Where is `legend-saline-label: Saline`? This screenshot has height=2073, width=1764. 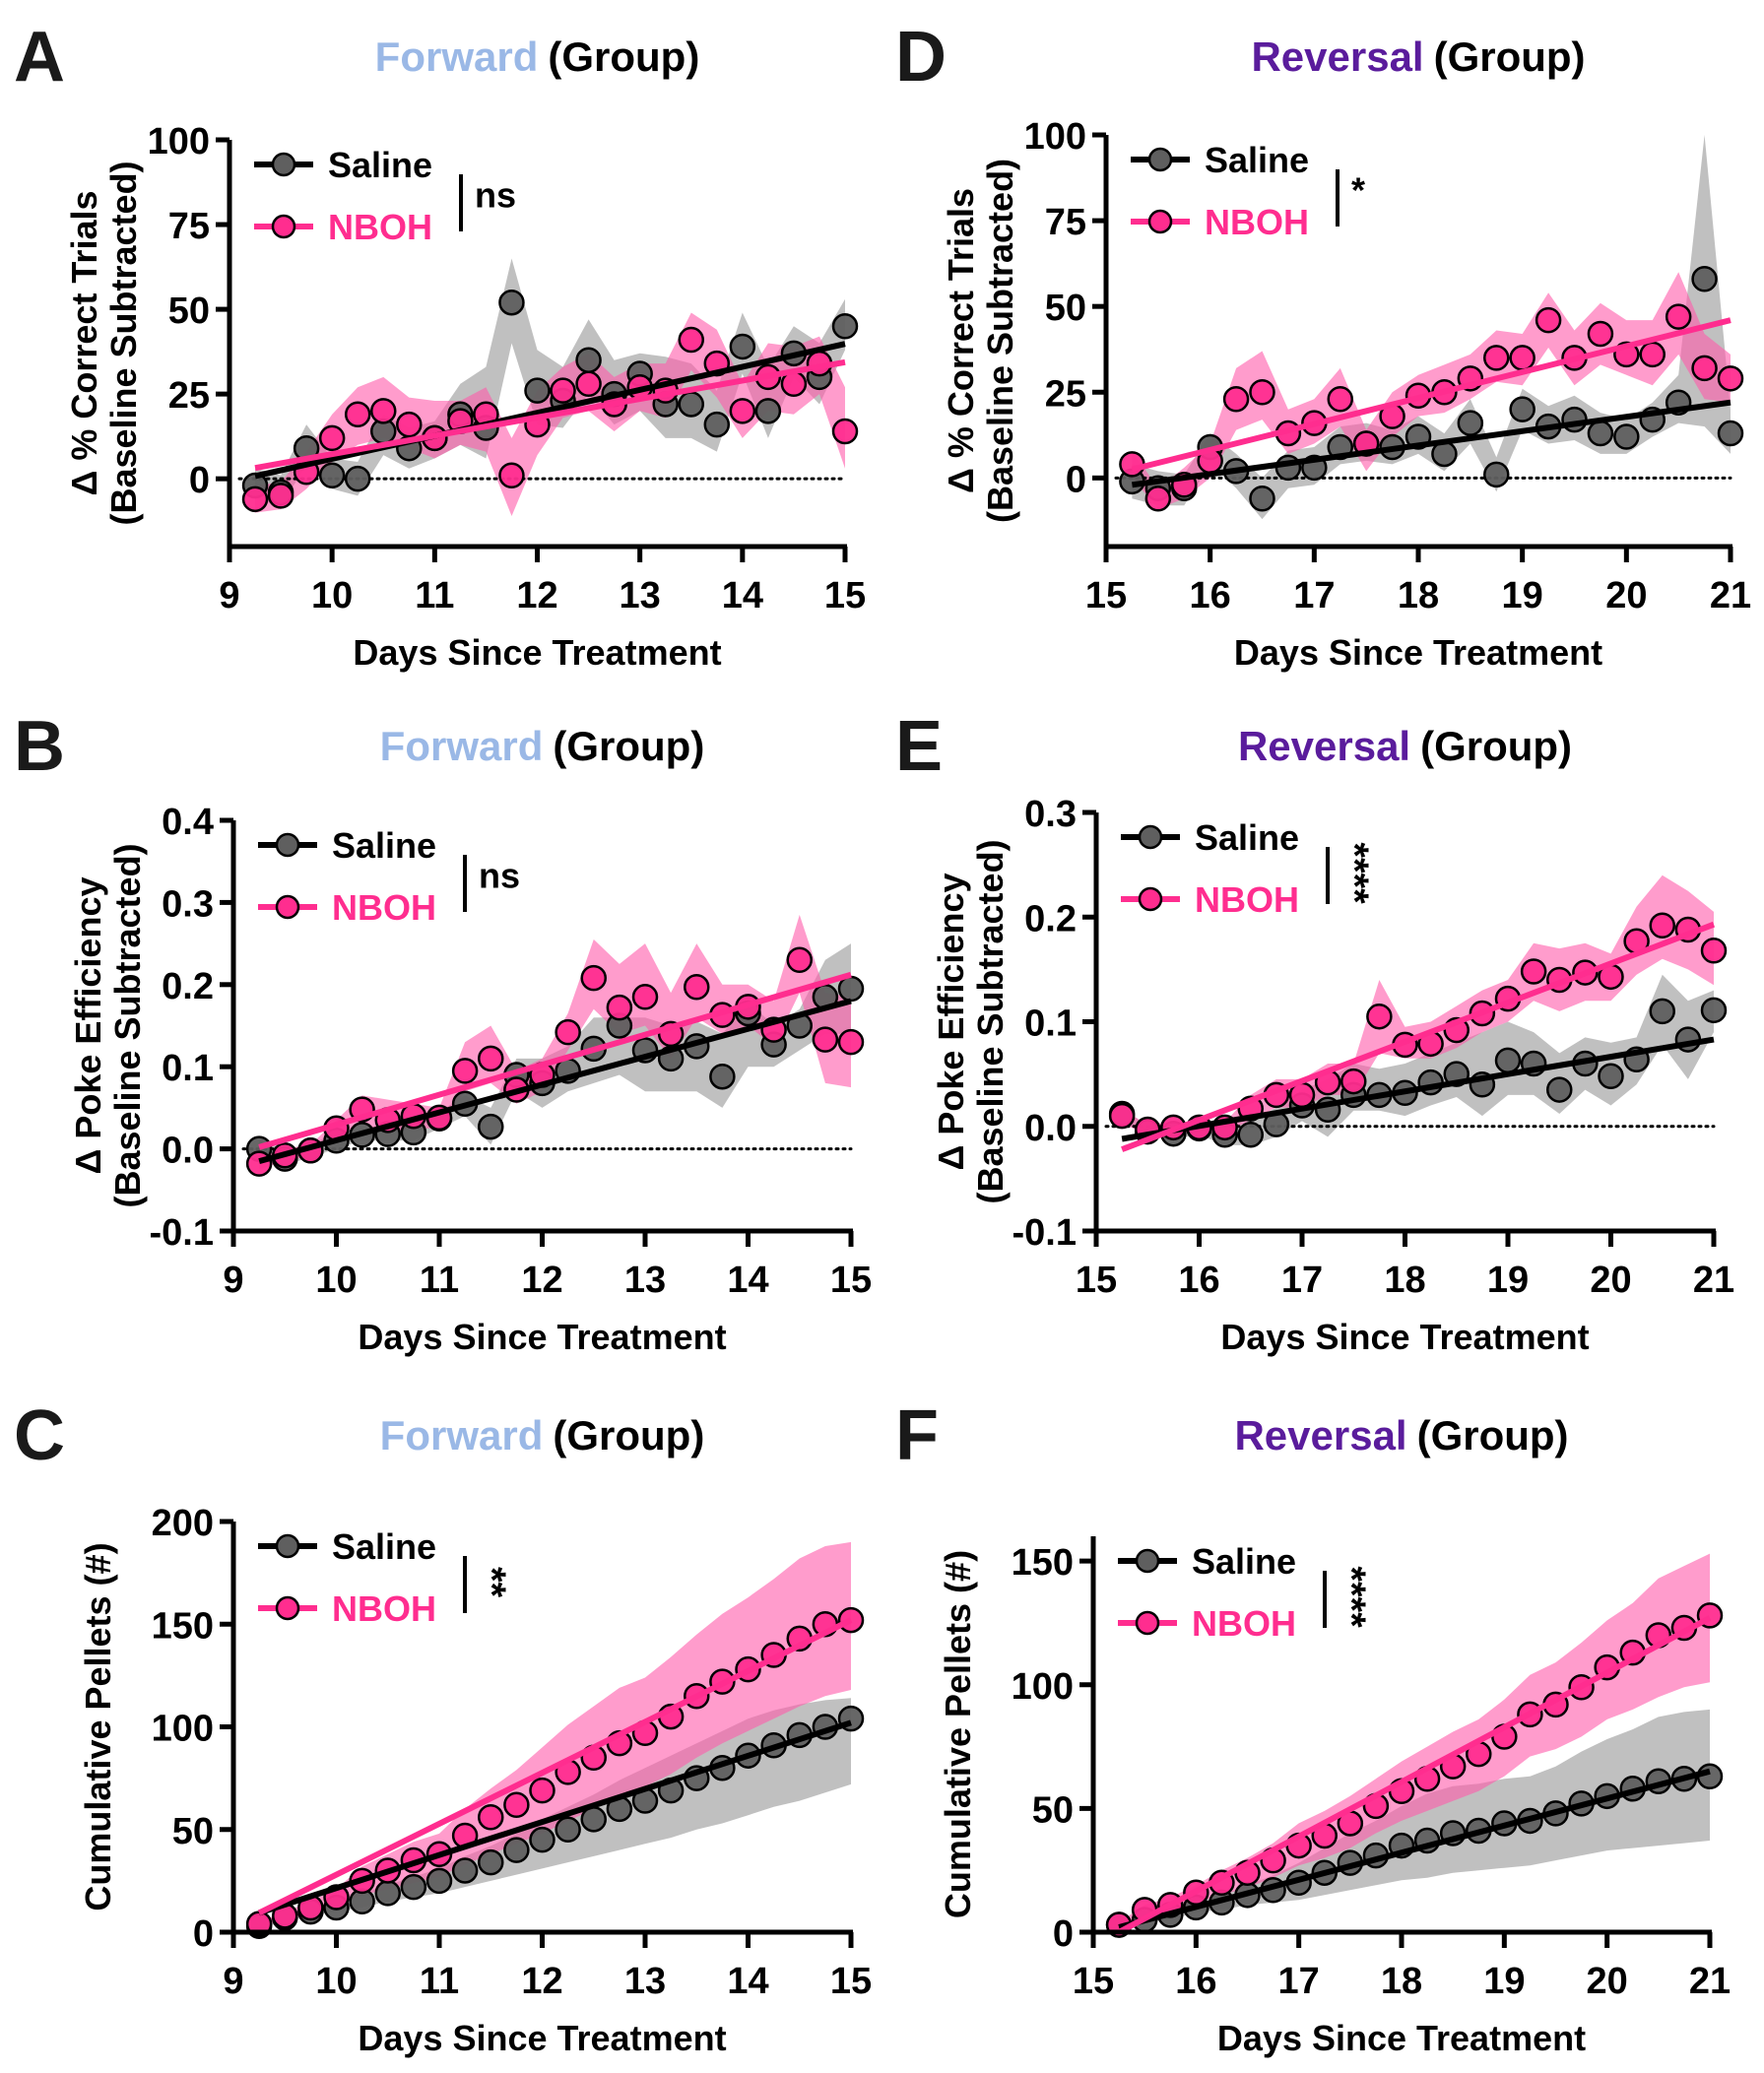
legend-saline-label: Saline is located at coordinates (1244, 1562).